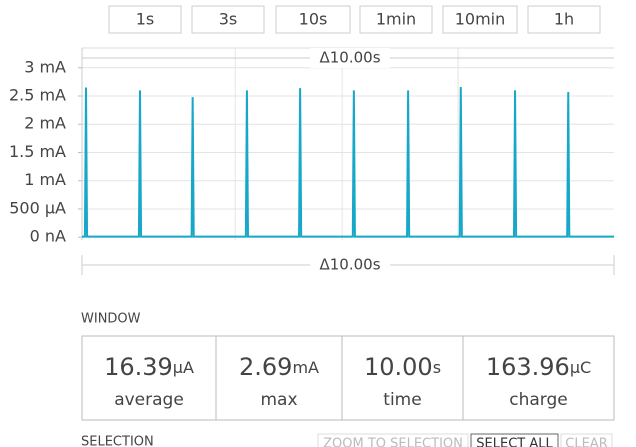 This screenshot has height=447, width=636. I want to click on selection-button-label: ZOOM TO SELECTION, so click(393, 442).